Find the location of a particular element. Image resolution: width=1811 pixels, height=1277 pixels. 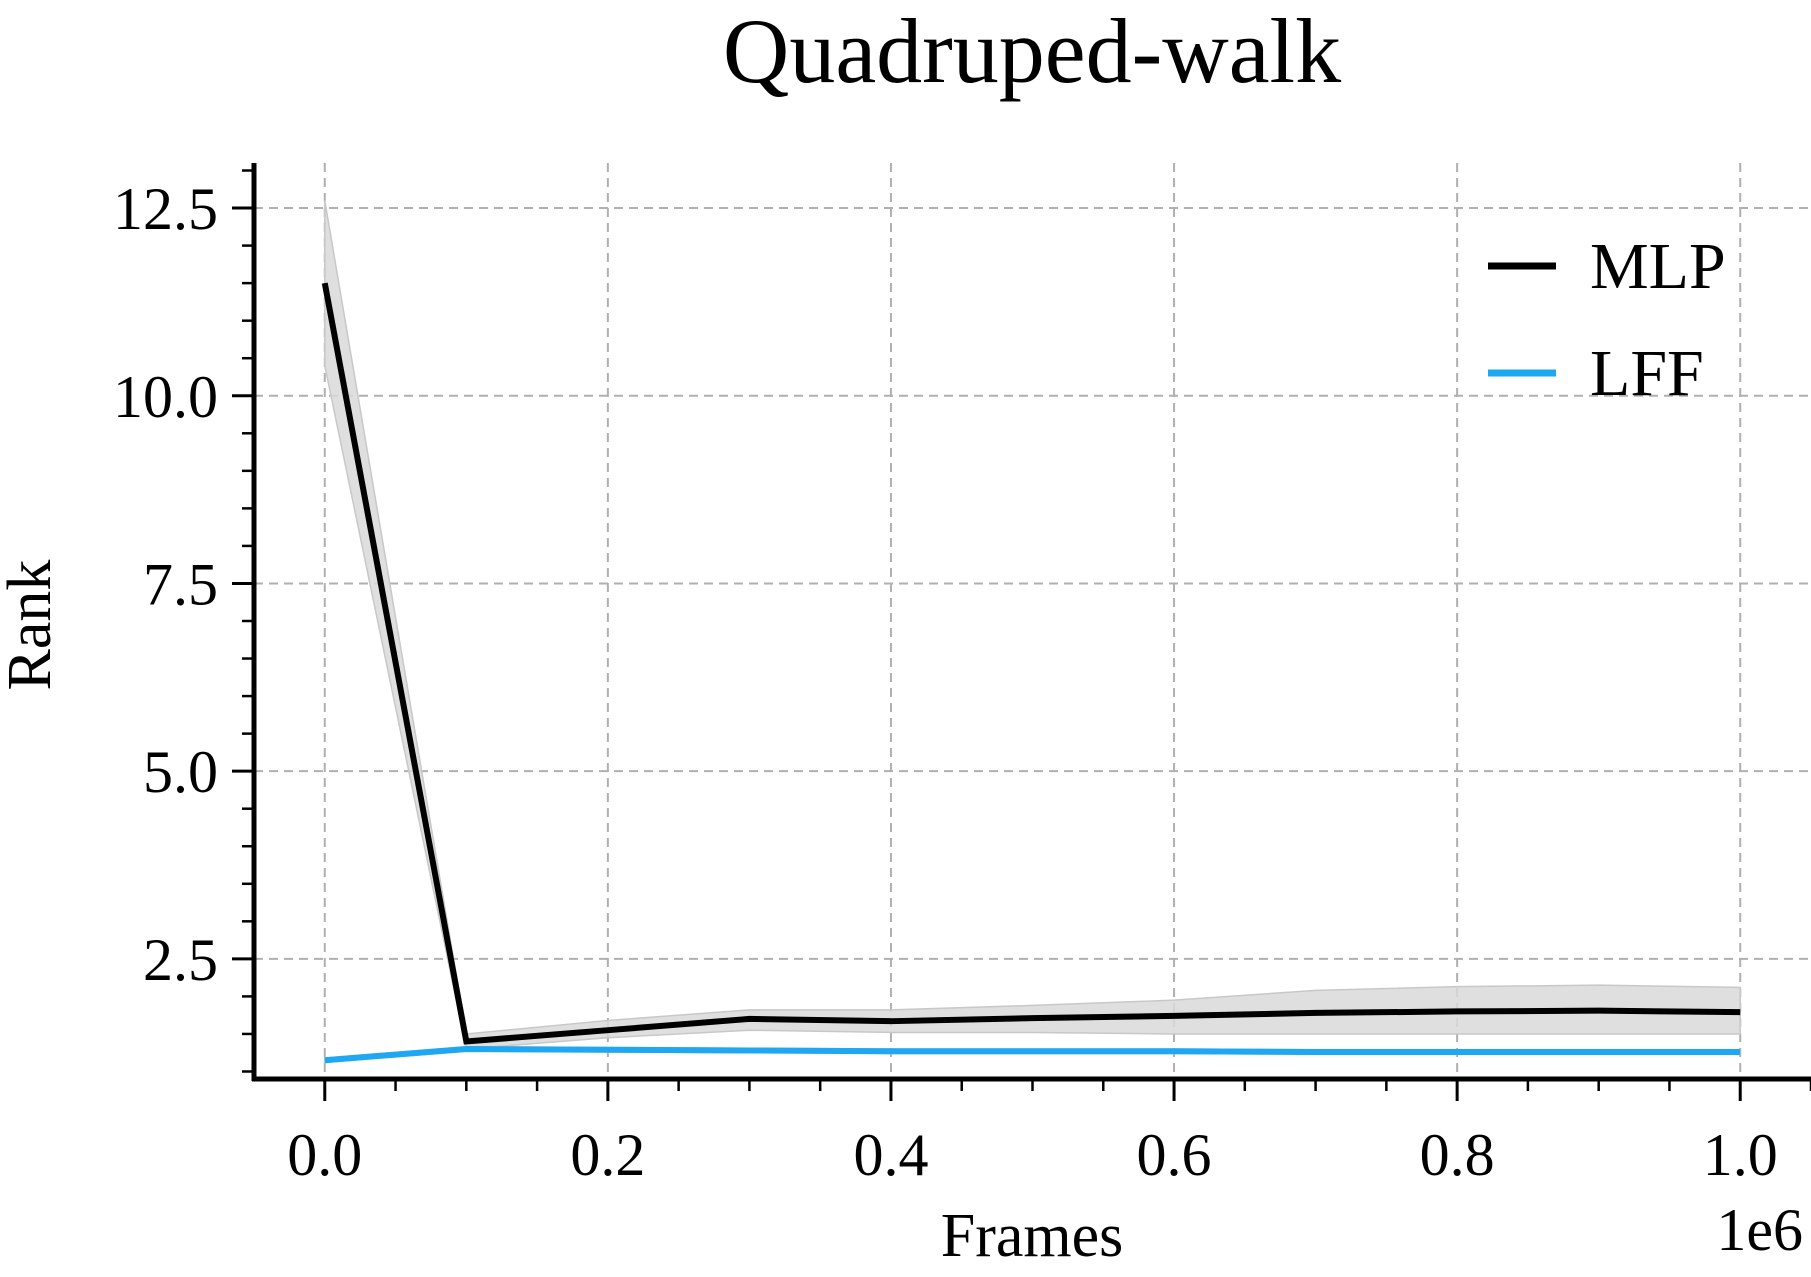

x-tick-label-0: 0.0 is located at coordinates (324, 1155).